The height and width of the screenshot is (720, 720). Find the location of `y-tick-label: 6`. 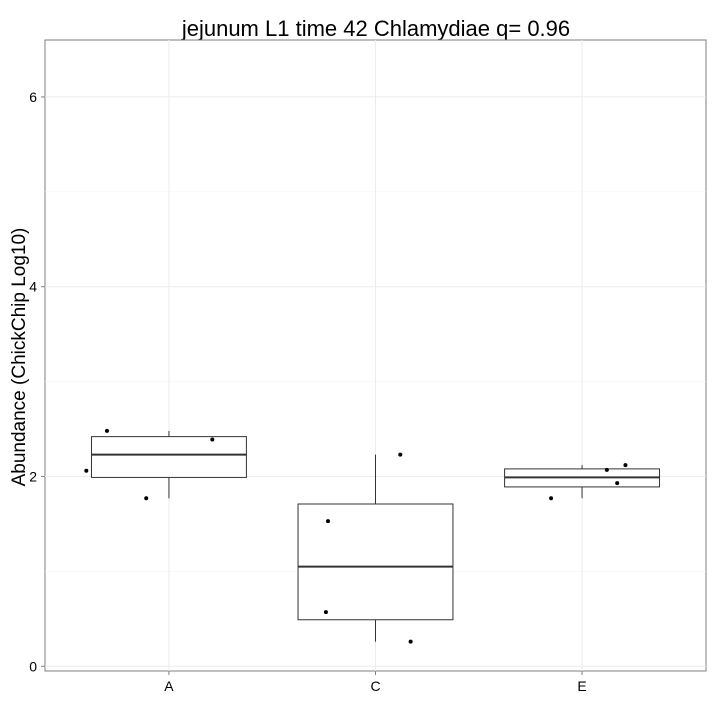

y-tick-label: 6 is located at coordinates (33, 97).